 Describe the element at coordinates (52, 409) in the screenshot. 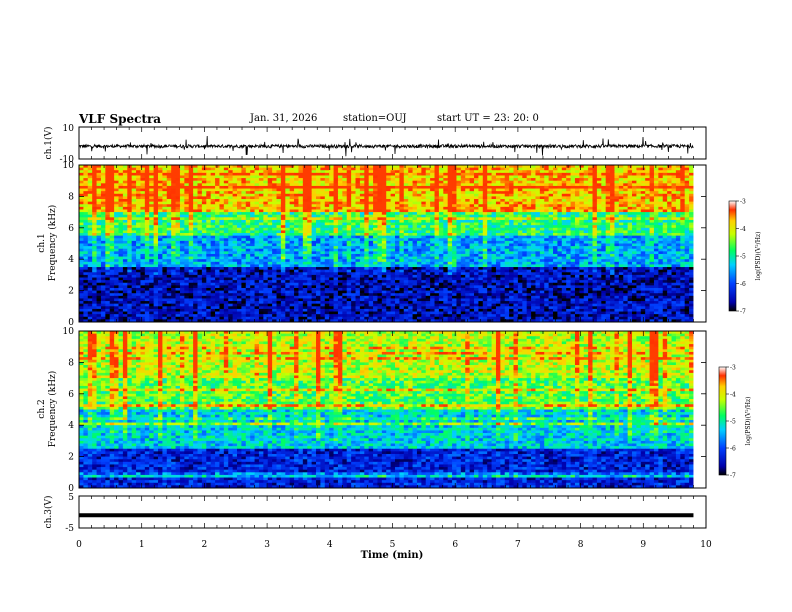

I see `ch2-spectrogram-ylabel-frequency: Frequency (kHz)` at that location.